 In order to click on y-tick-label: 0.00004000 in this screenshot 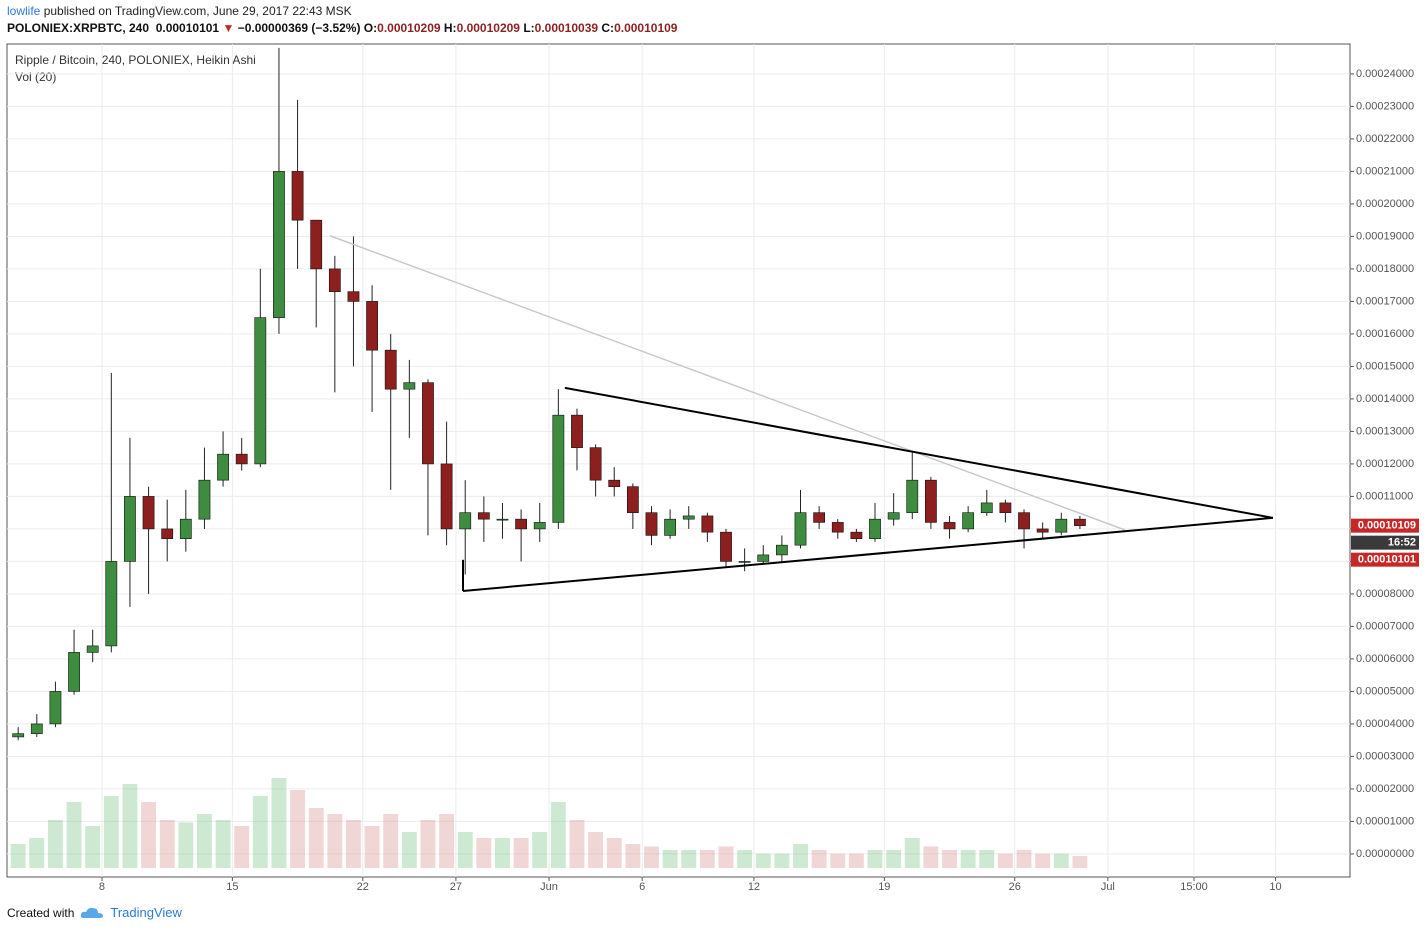, I will do `click(1385, 724)`.